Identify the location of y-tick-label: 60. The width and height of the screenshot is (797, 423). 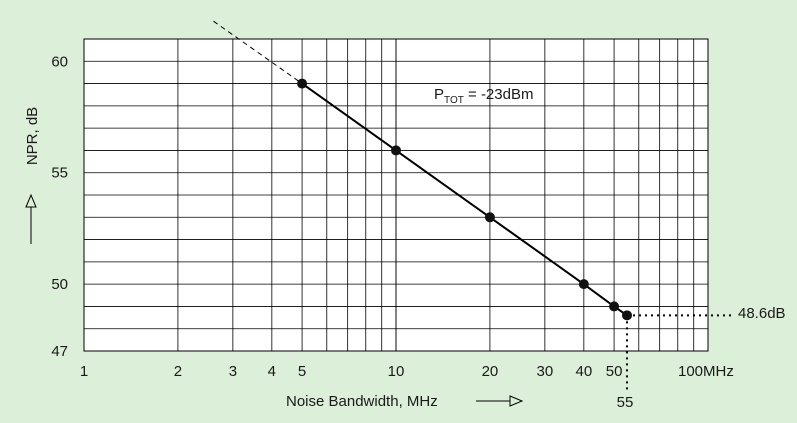
(59, 61).